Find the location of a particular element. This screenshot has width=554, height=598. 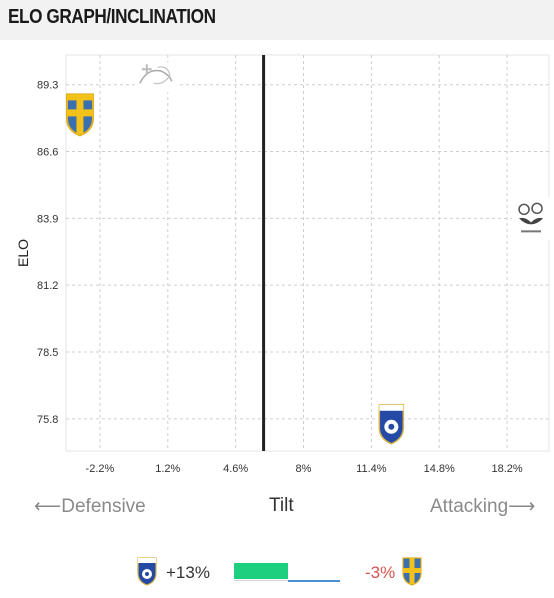

tilt-bar-negative is located at coordinates (314, 581).